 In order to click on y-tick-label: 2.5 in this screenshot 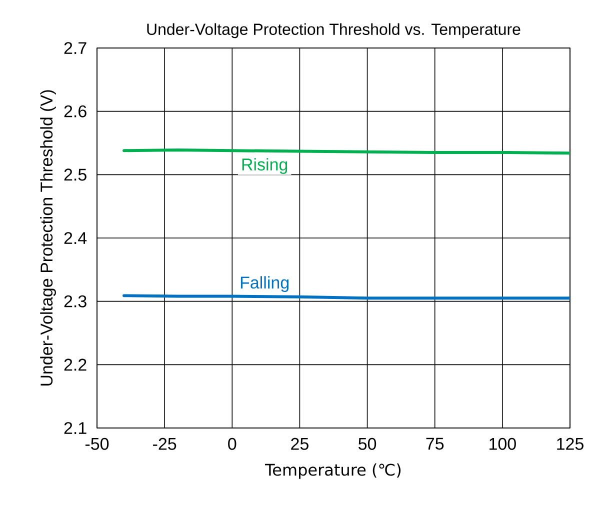, I will do `click(75, 174)`.